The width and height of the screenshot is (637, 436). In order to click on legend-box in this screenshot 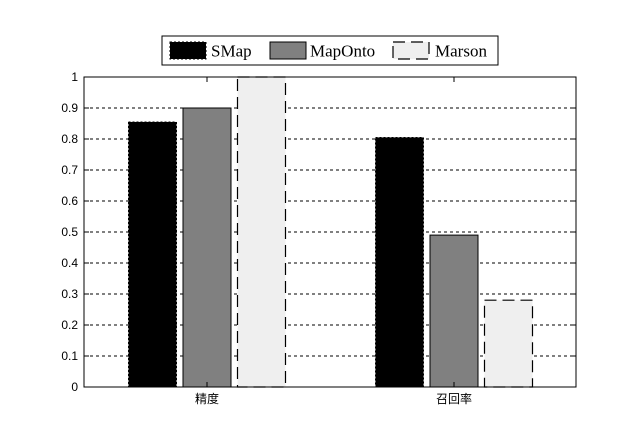, I will do `click(330, 50)`.